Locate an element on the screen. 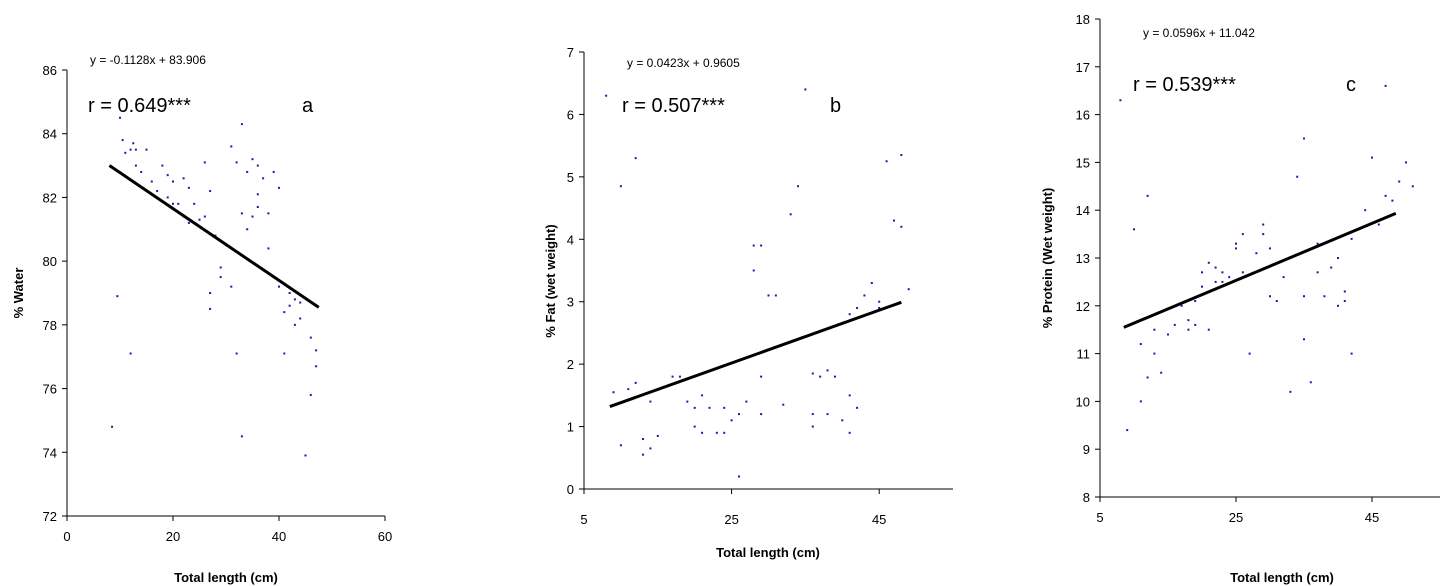 The height and width of the screenshot is (586, 1452). y-tick-label: 17 is located at coordinates (1083, 67).